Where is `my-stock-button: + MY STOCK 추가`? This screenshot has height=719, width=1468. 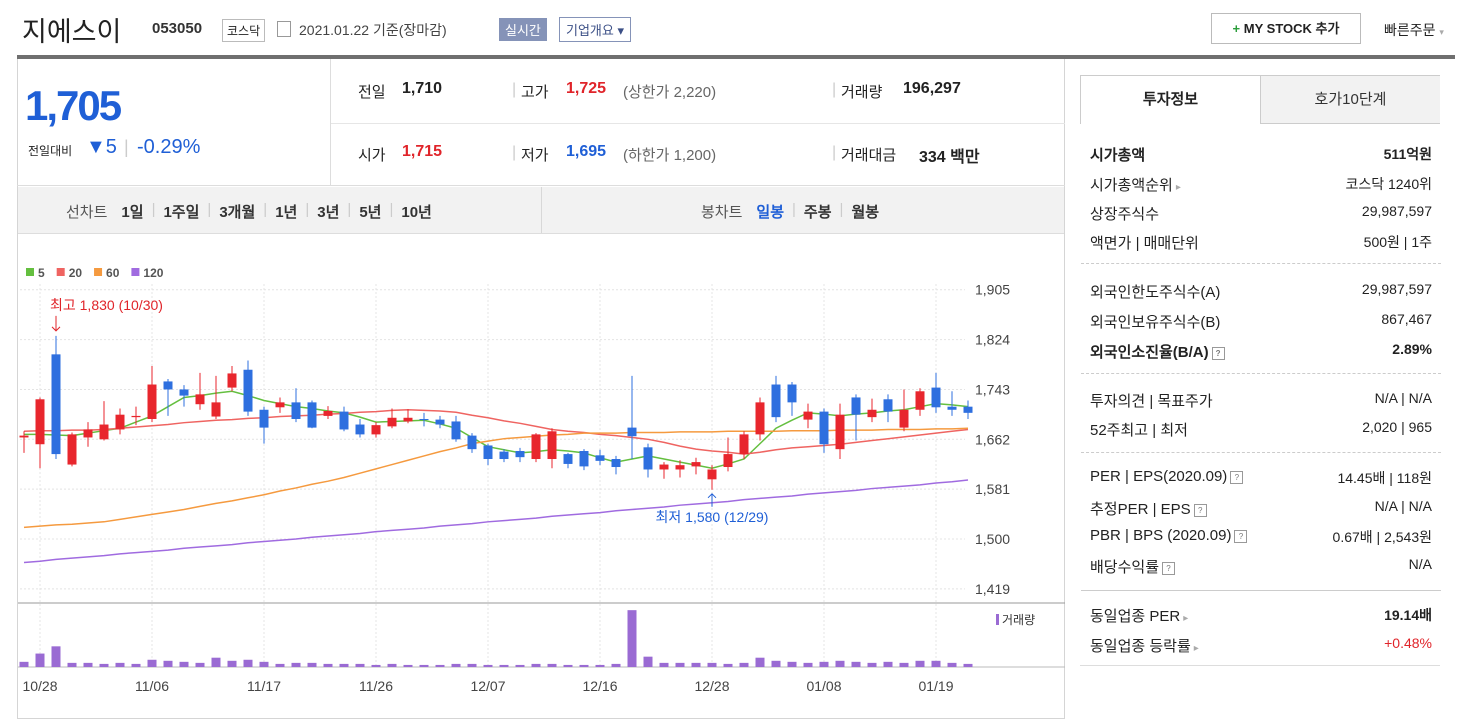 my-stock-button: + MY STOCK 추가 is located at coordinates (1286, 28).